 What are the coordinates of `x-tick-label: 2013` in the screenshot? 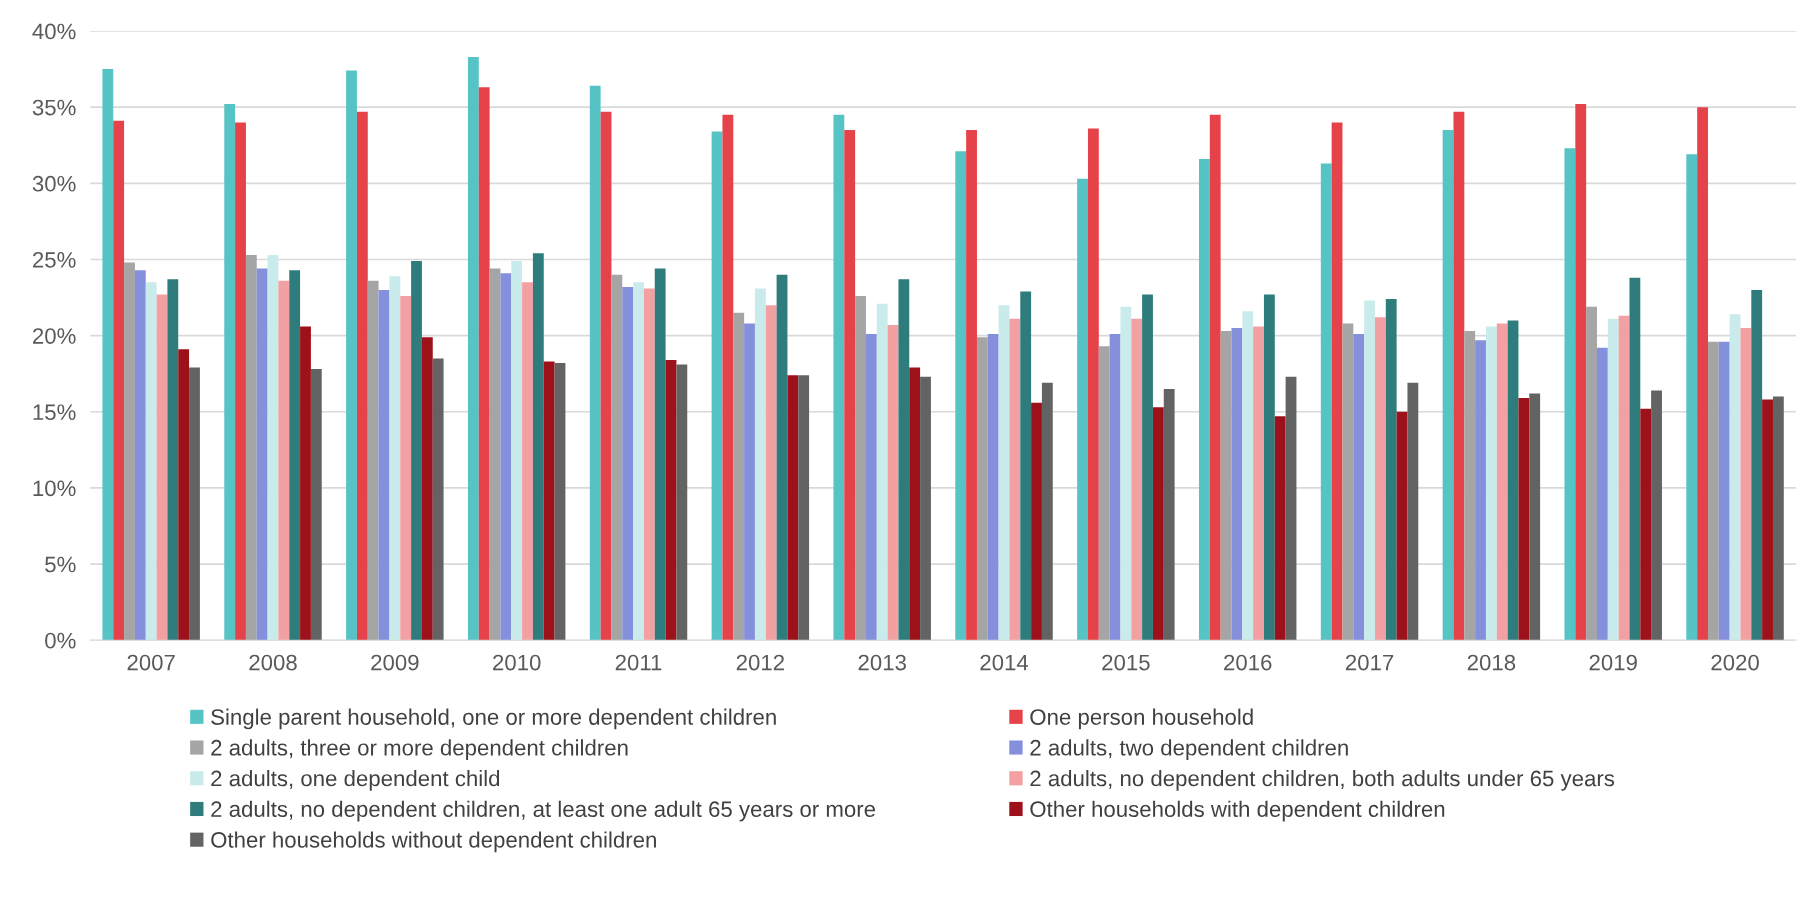 It's located at (882, 662).